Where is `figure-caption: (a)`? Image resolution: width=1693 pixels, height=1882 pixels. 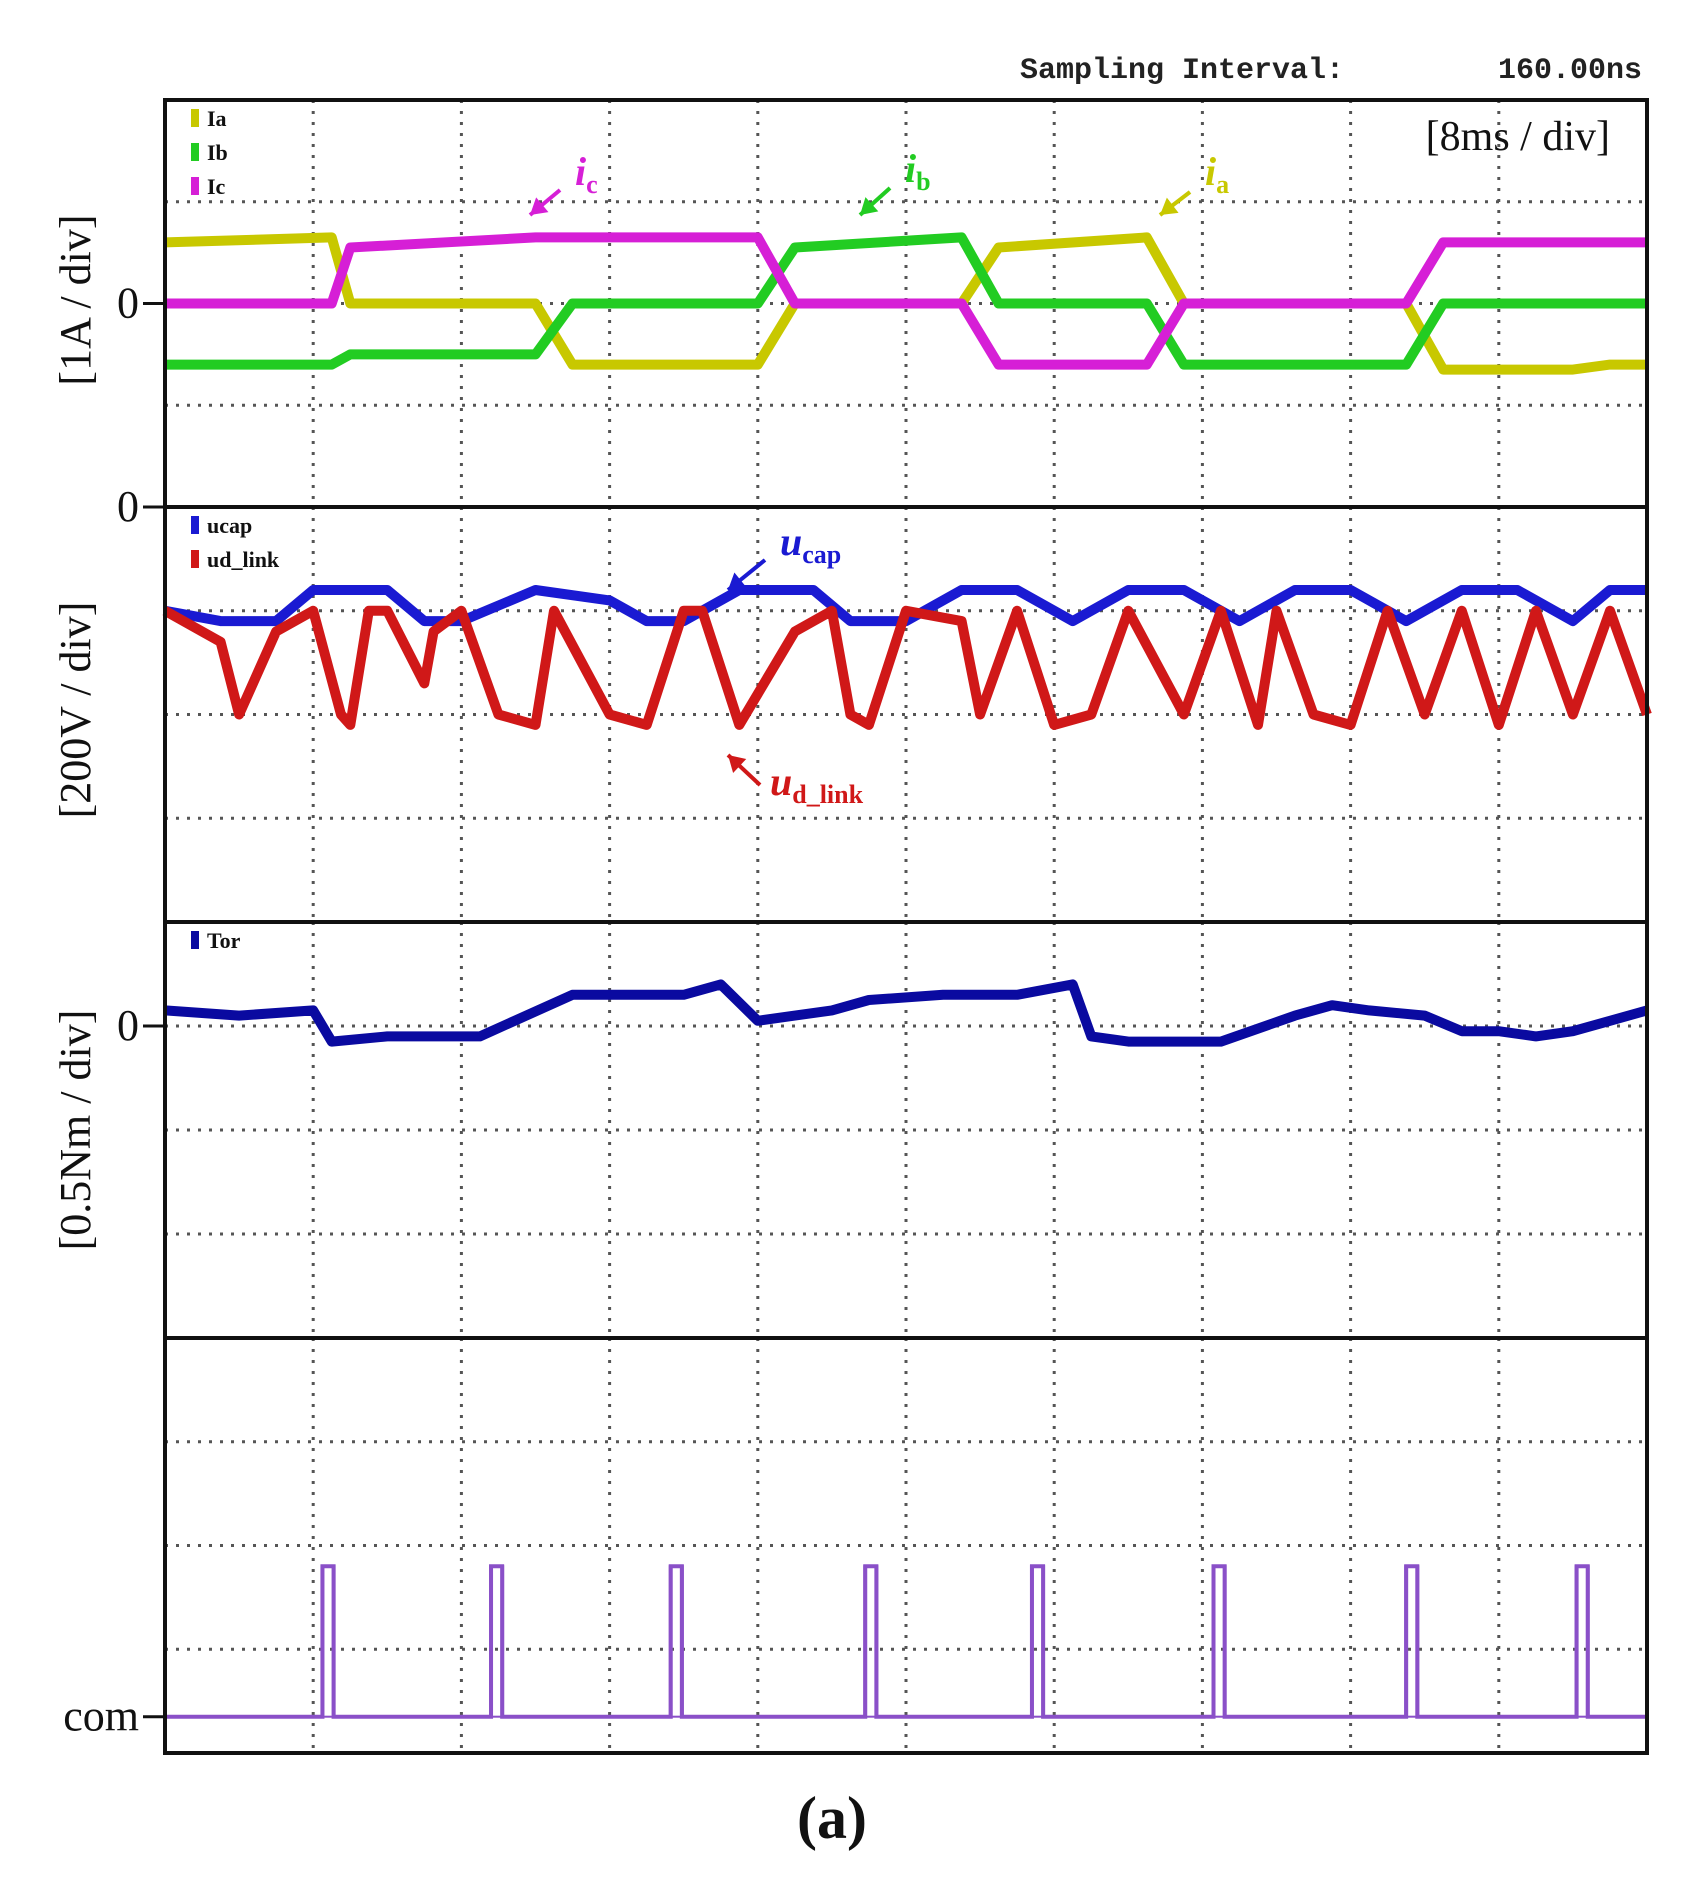 figure-caption: (a) is located at coordinates (832, 1818).